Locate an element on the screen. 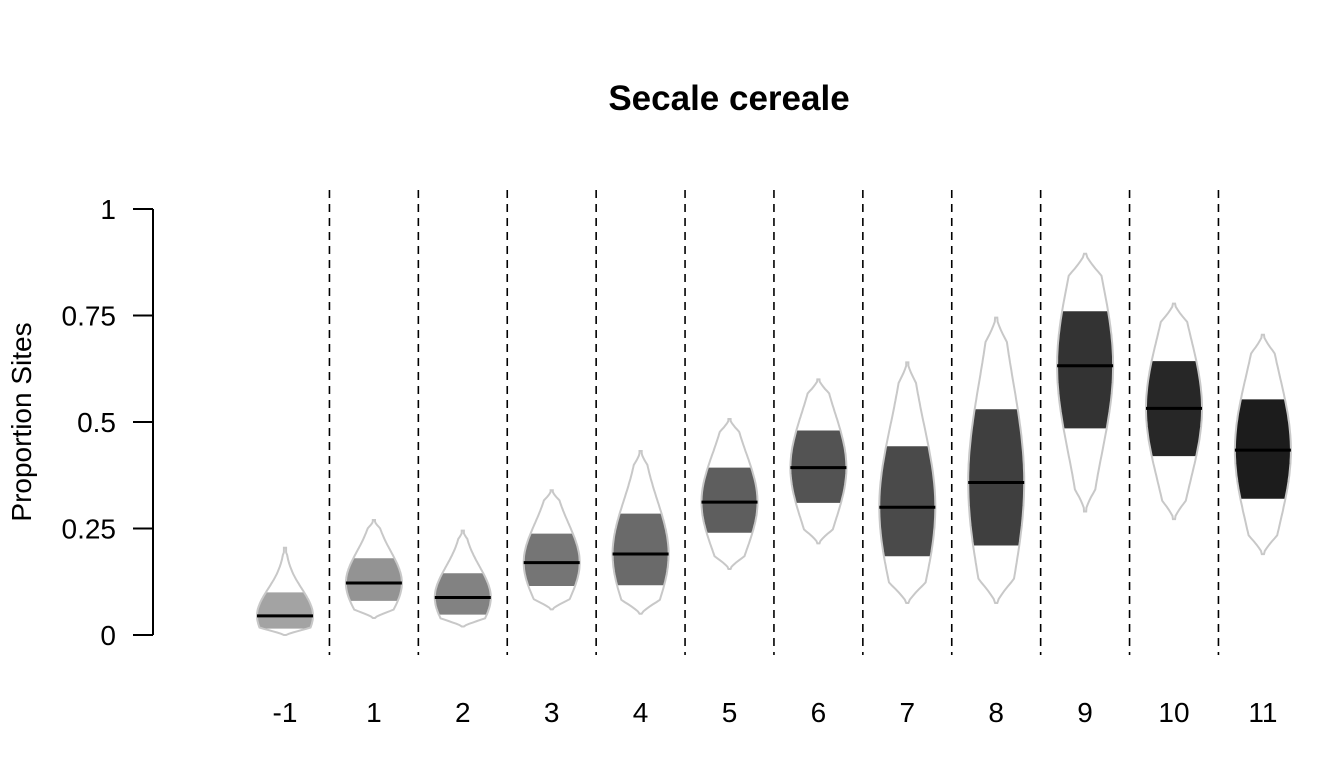 Image resolution: width=1344 pixels, height=768 pixels. y-axis-title: Proportion Sites is located at coordinates (21, 421).